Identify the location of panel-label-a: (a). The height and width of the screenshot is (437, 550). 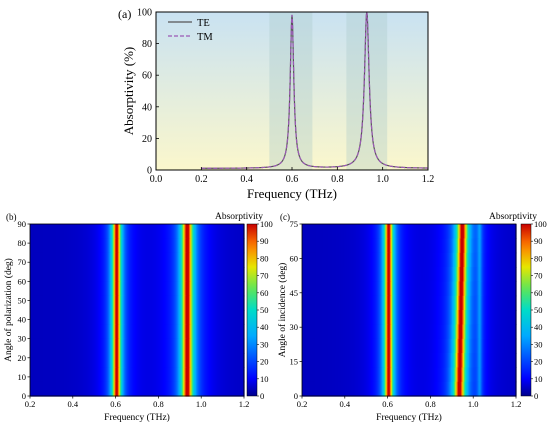
(124, 14).